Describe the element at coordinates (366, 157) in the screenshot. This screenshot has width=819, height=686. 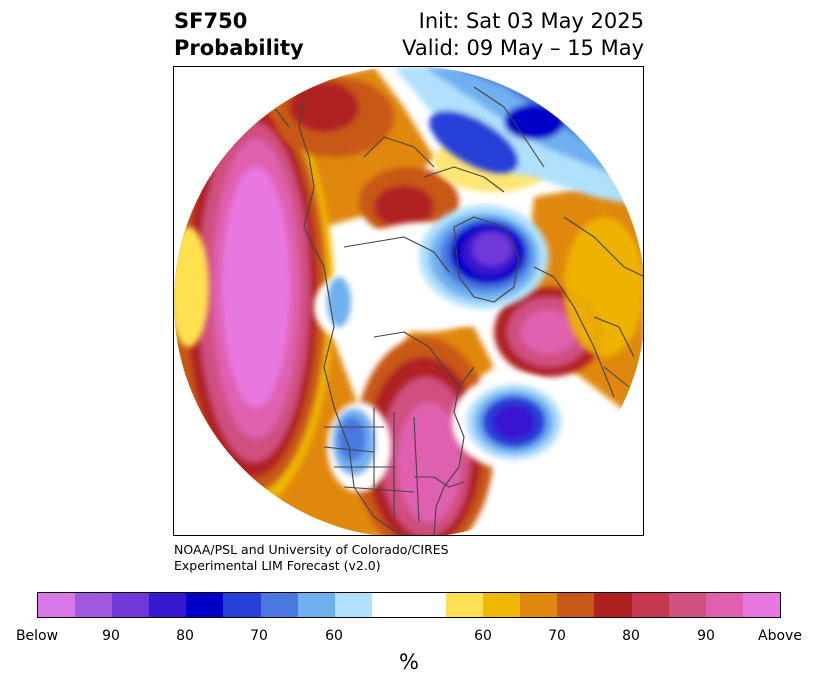
I see `siberia-above-anomaly` at that location.